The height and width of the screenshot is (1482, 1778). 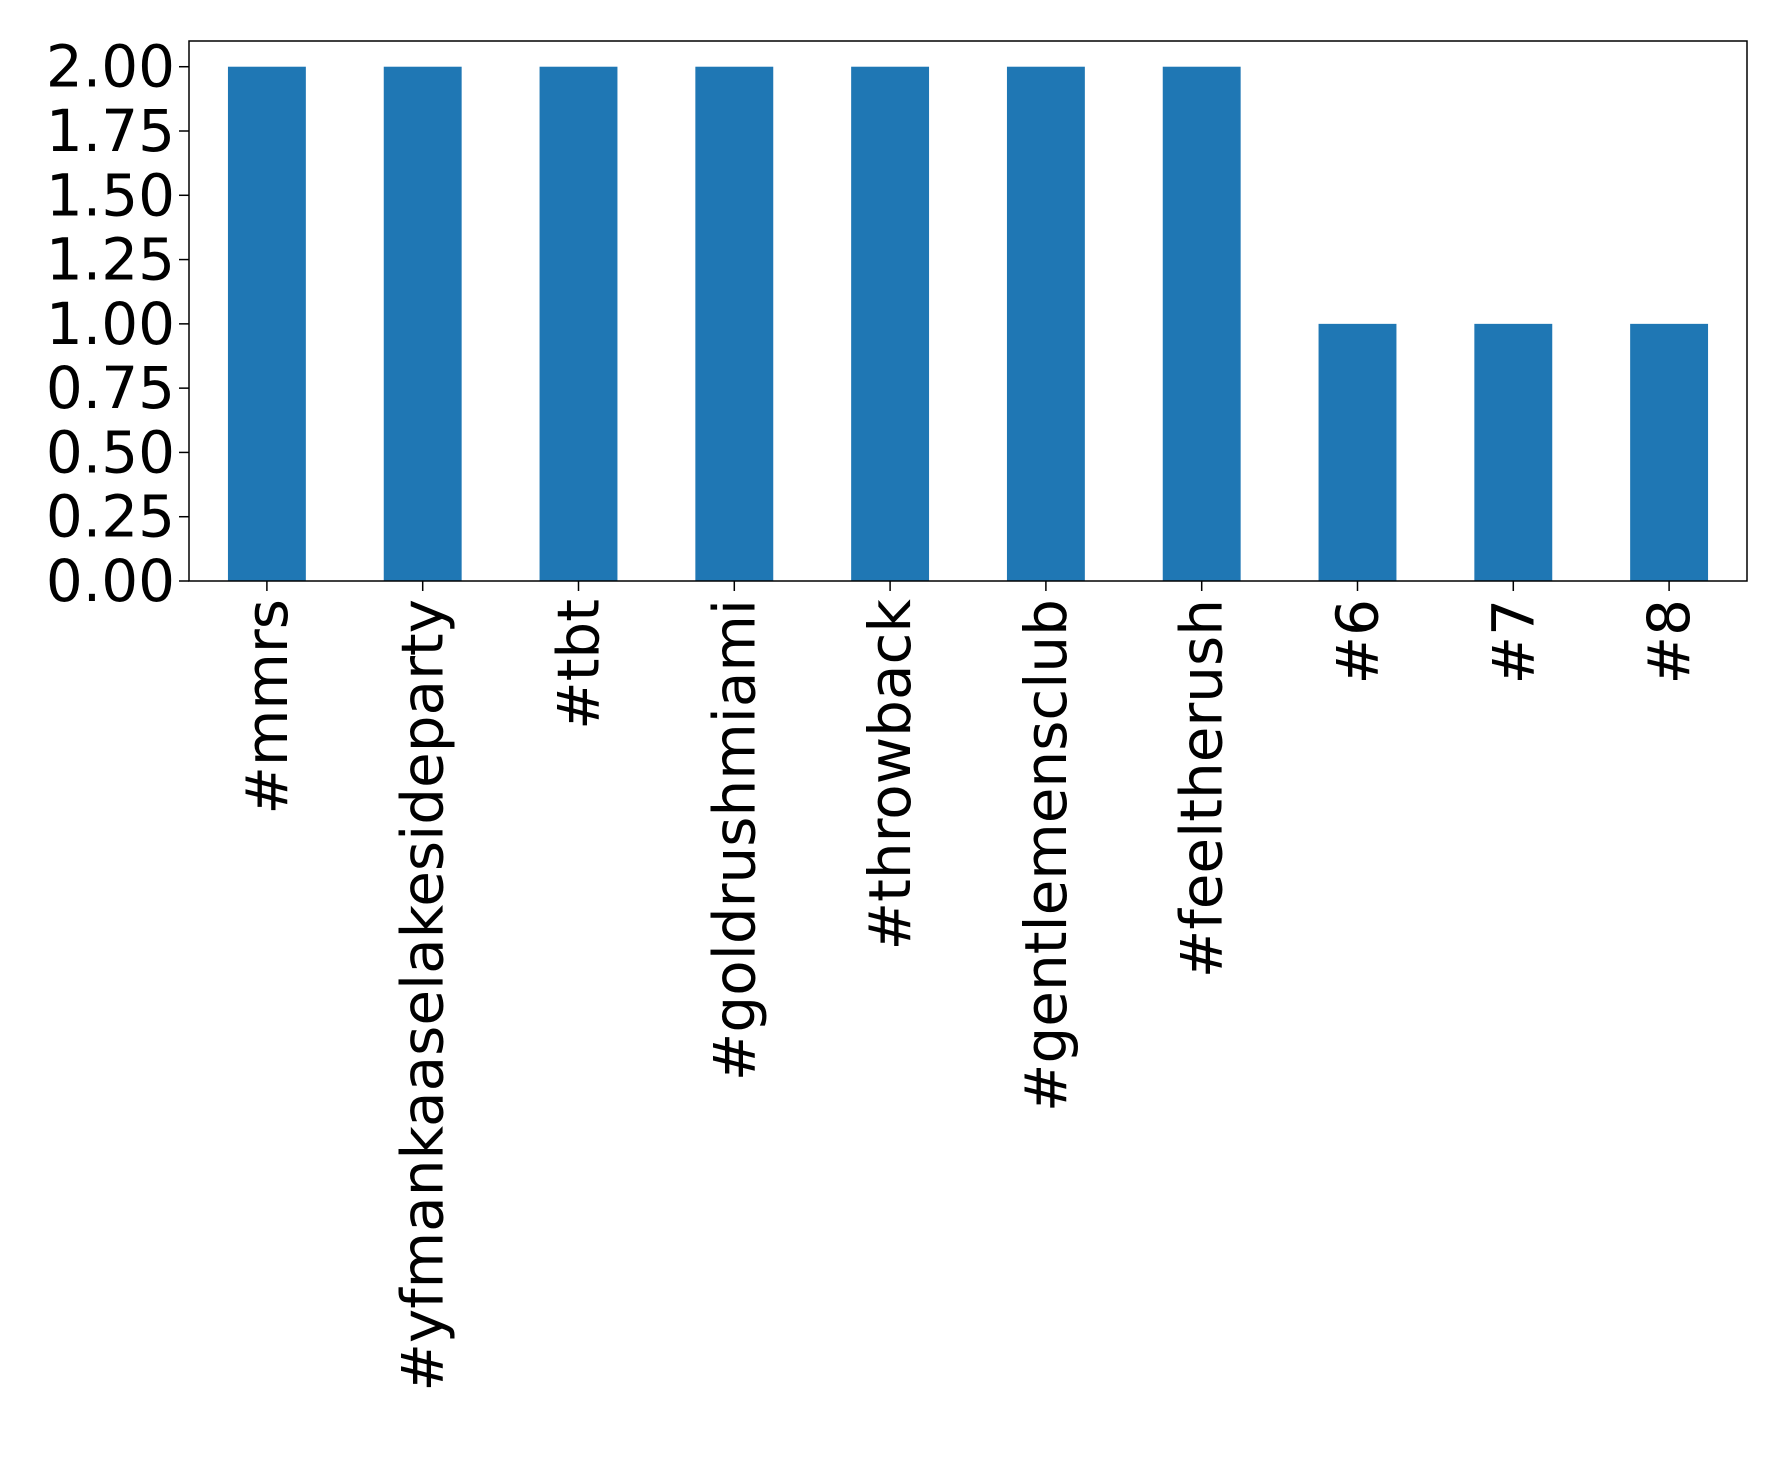 I want to click on y-tick-label-4: 1.00, so click(x=110, y=324).